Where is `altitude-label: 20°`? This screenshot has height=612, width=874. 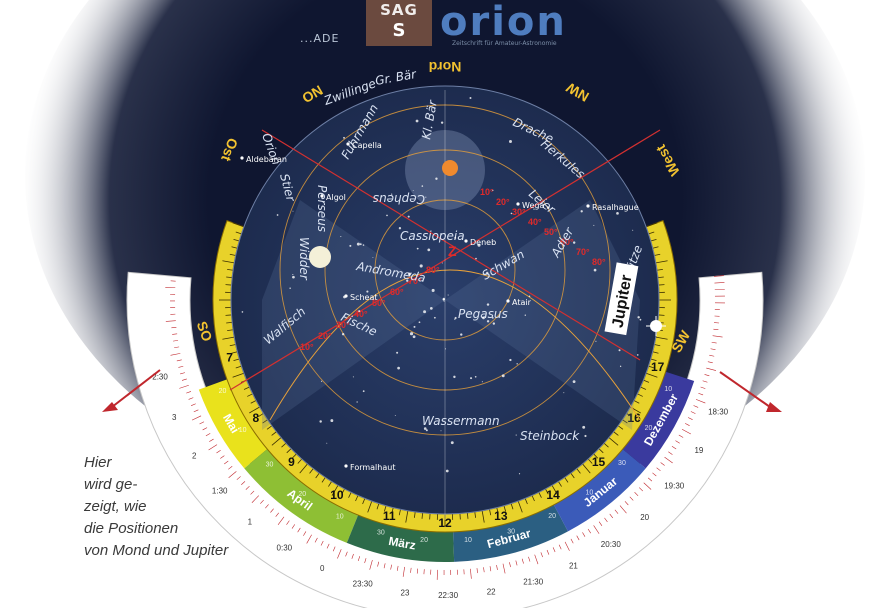 altitude-label: 20° is located at coordinates (325, 336).